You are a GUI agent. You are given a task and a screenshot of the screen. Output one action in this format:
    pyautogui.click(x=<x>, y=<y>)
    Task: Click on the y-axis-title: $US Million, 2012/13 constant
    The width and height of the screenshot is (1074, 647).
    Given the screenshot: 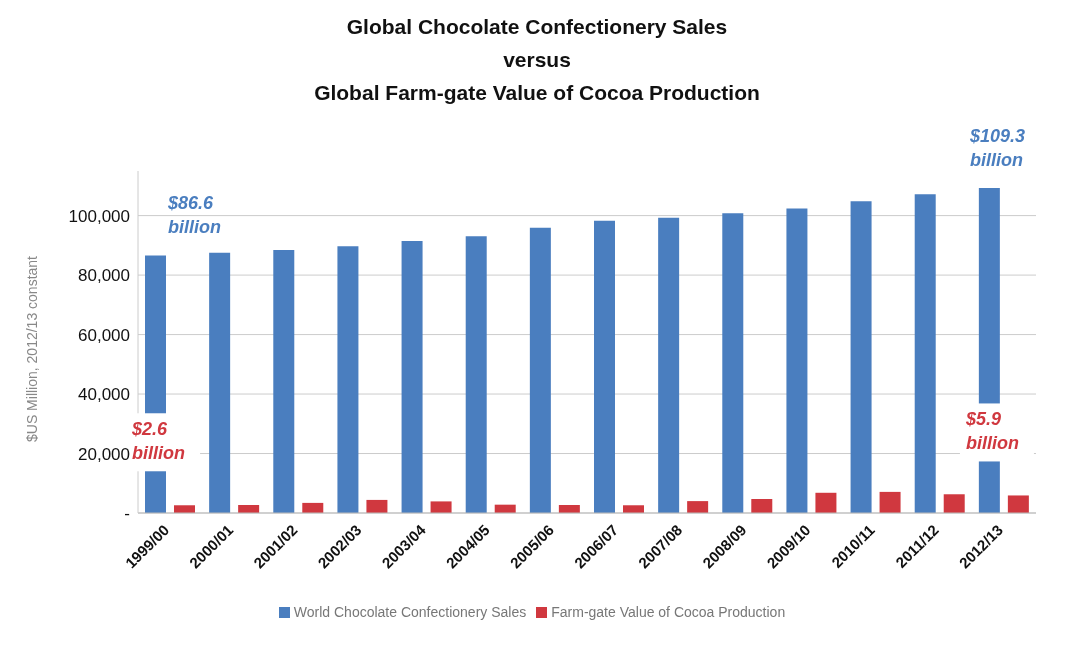 What is the action you would take?
    pyautogui.click(x=32, y=349)
    